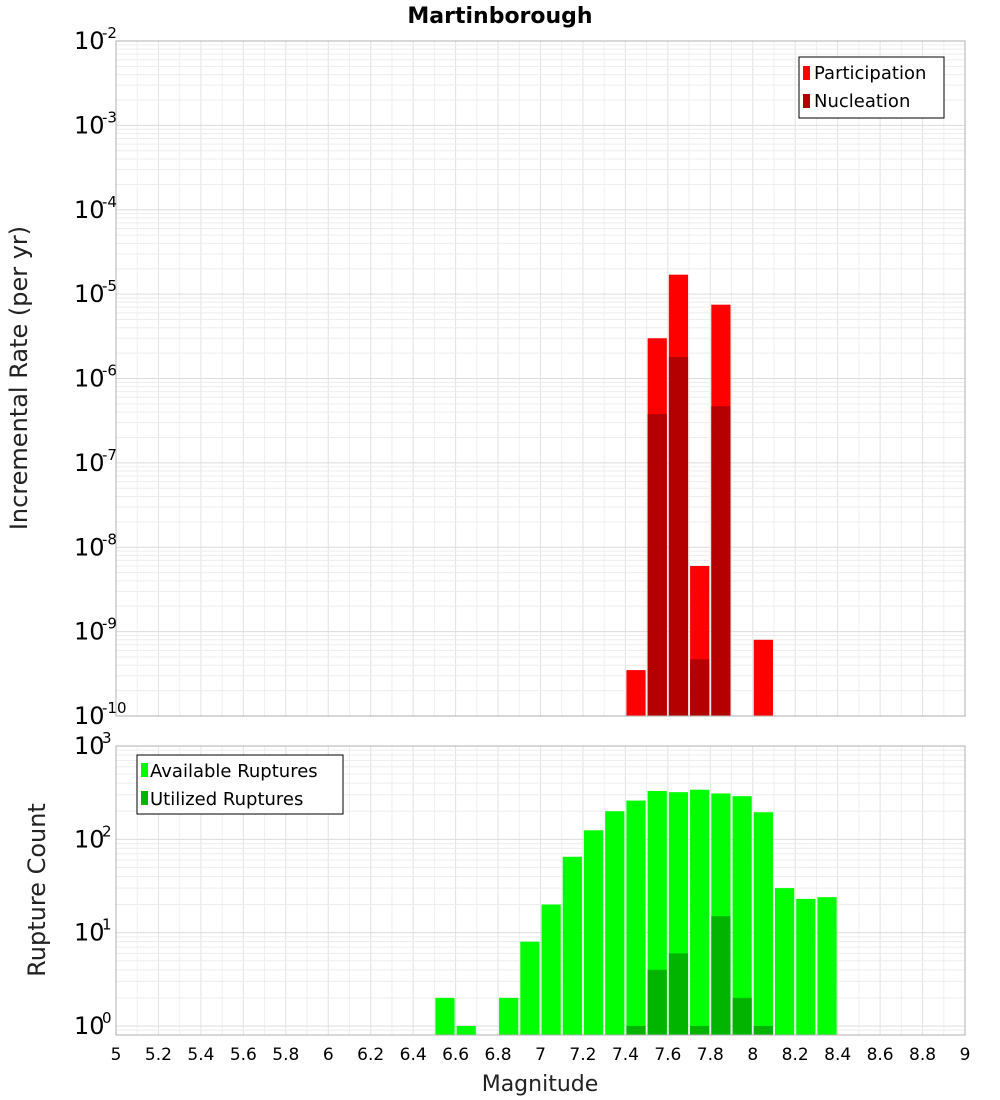 This screenshot has width=1000, height=1100. Describe the element at coordinates (806, 101) in the screenshot. I see `legend-swatch-nucleation` at that location.